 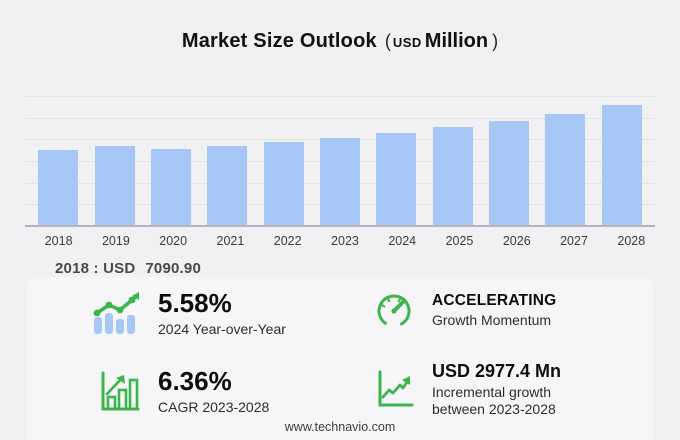 What do you see at coordinates (279, 41) in the screenshot?
I see `title-text: Market Size Outlook` at bounding box center [279, 41].